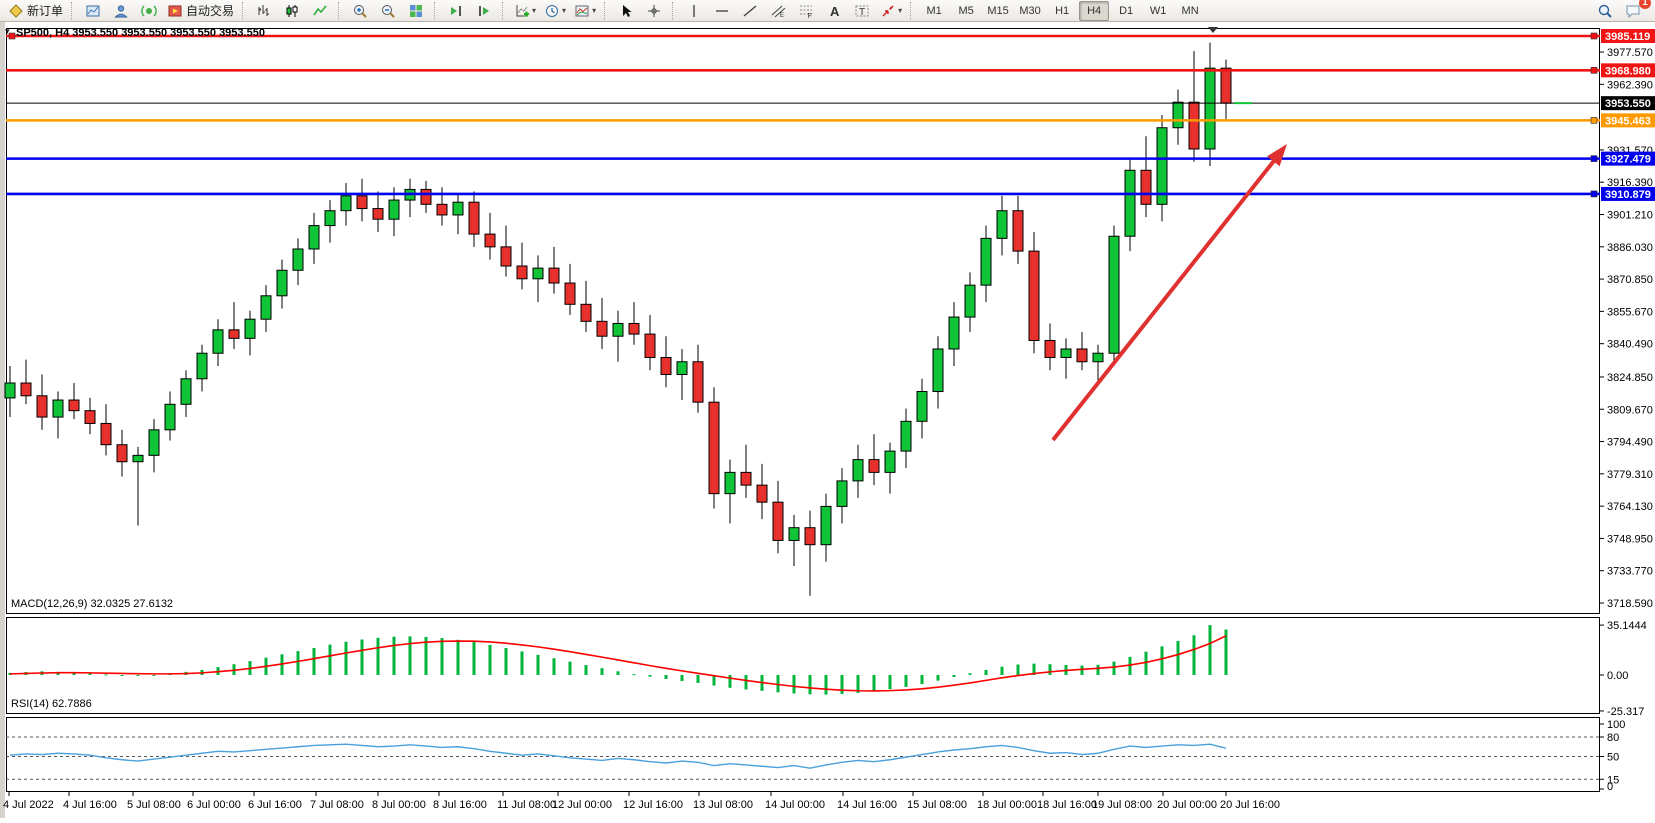 The width and height of the screenshot is (1655, 823). What do you see at coordinates (585, 11) in the screenshot?
I see `templates-button: ▾` at bounding box center [585, 11].